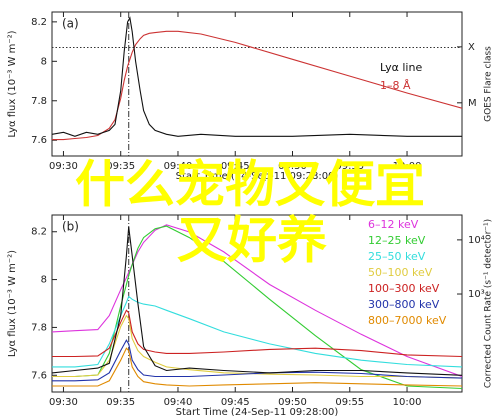  What do you see at coordinates (404, 304) in the screenshot?
I see `legend-entry: 300–800 keV` at bounding box center [404, 304].